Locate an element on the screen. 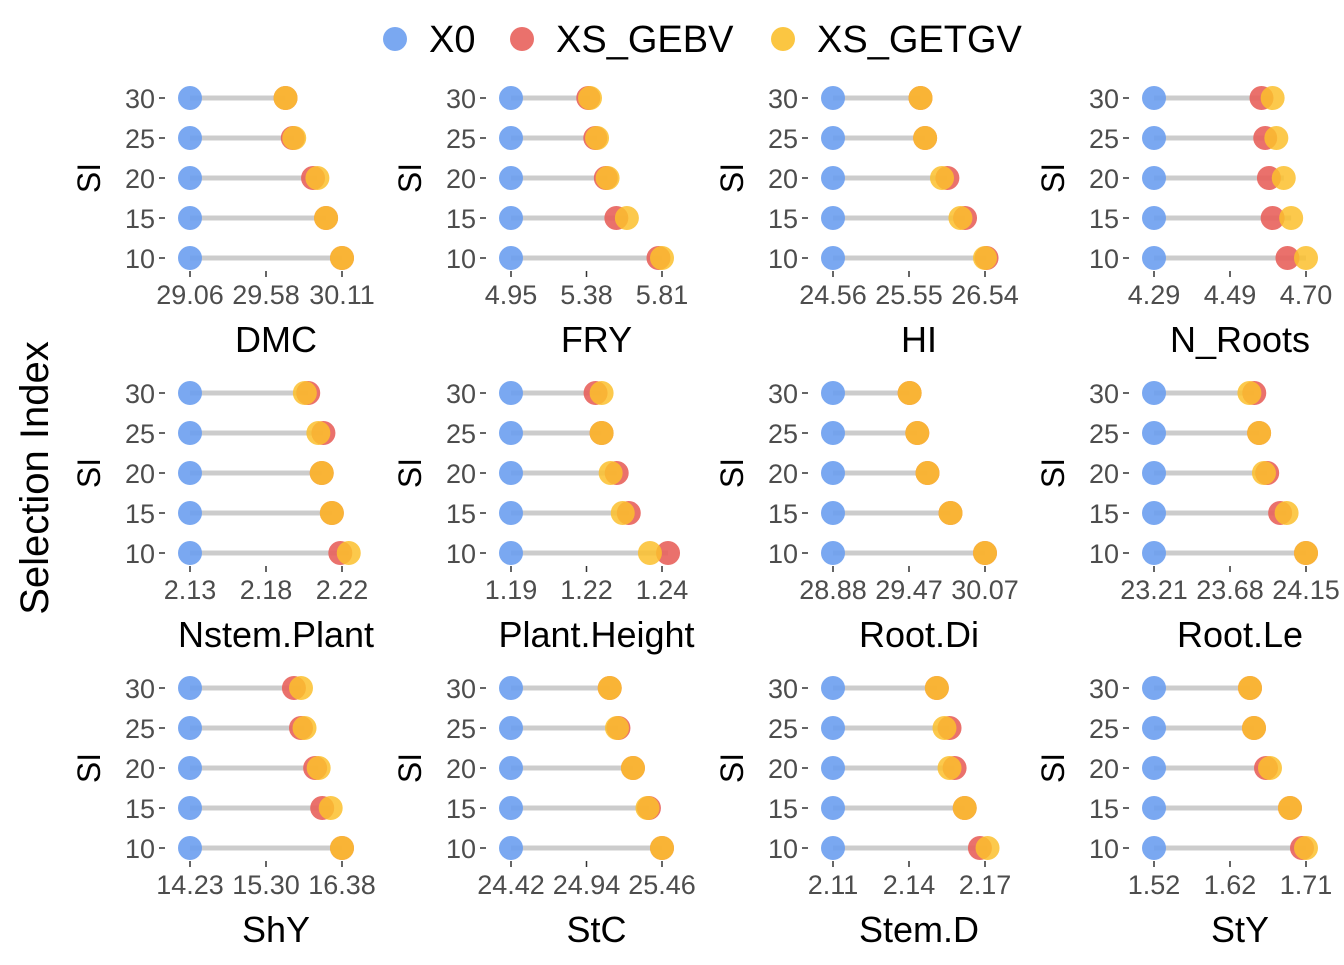 The height and width of the screenshot is (965, 1344). panel-title: Root.Le is located at coordinates (1240, 634).